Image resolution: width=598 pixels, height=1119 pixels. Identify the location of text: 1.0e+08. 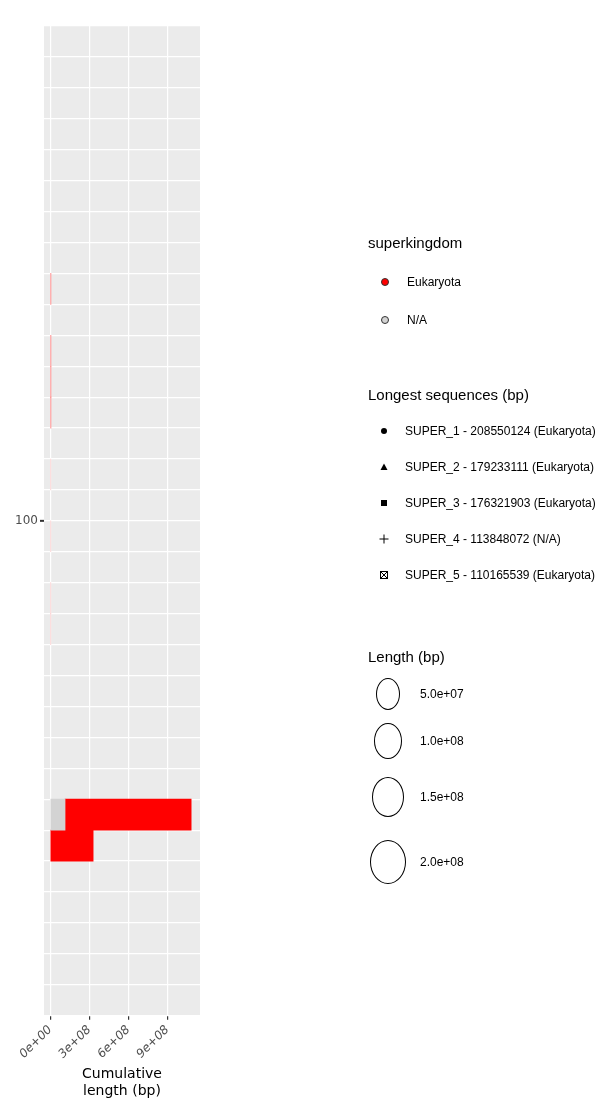
(442, 741).